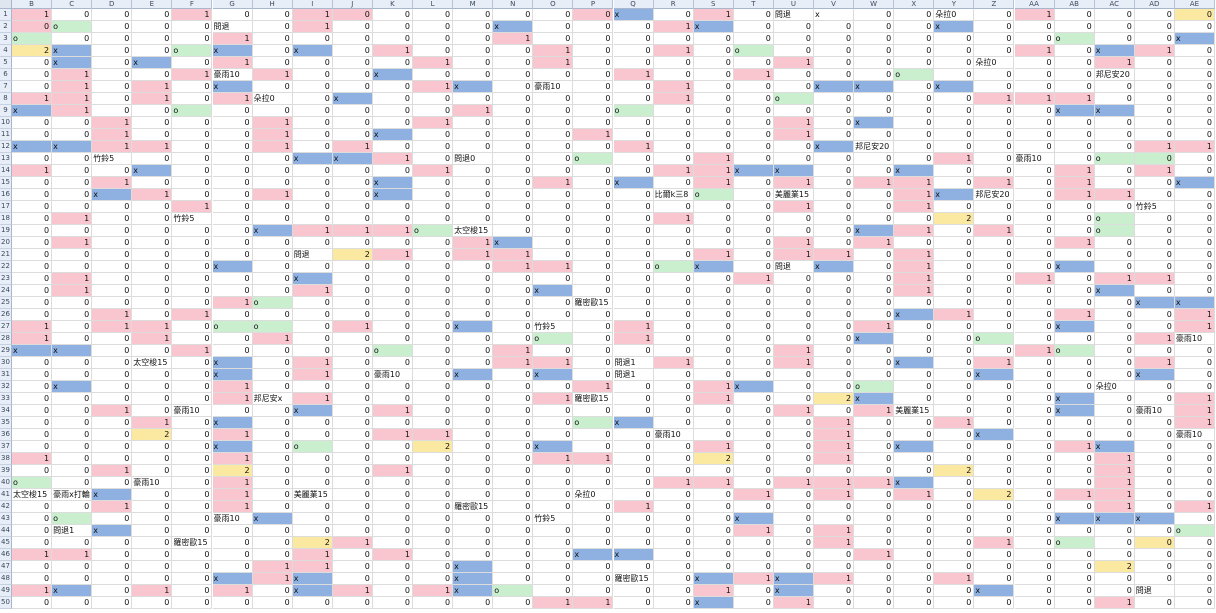 This screenshot has width=1216, height=613. What do you see at coordinates (392, 411) in the screenshot?
I see `cell-k34: 1` at bounding box center [392, 411].